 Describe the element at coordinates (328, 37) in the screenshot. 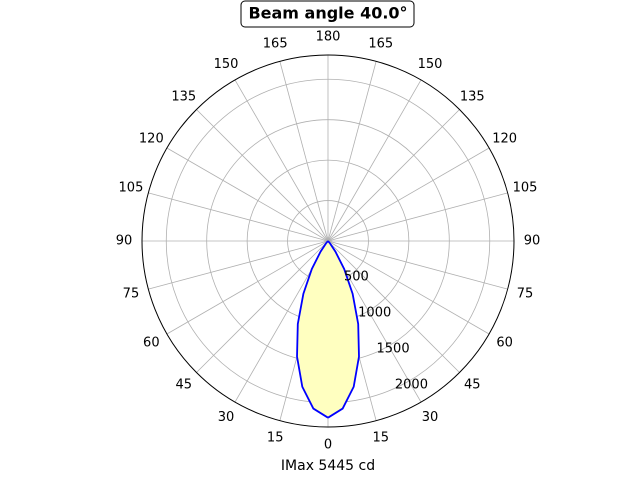

I see `angle-tick-label: 180` at that location.